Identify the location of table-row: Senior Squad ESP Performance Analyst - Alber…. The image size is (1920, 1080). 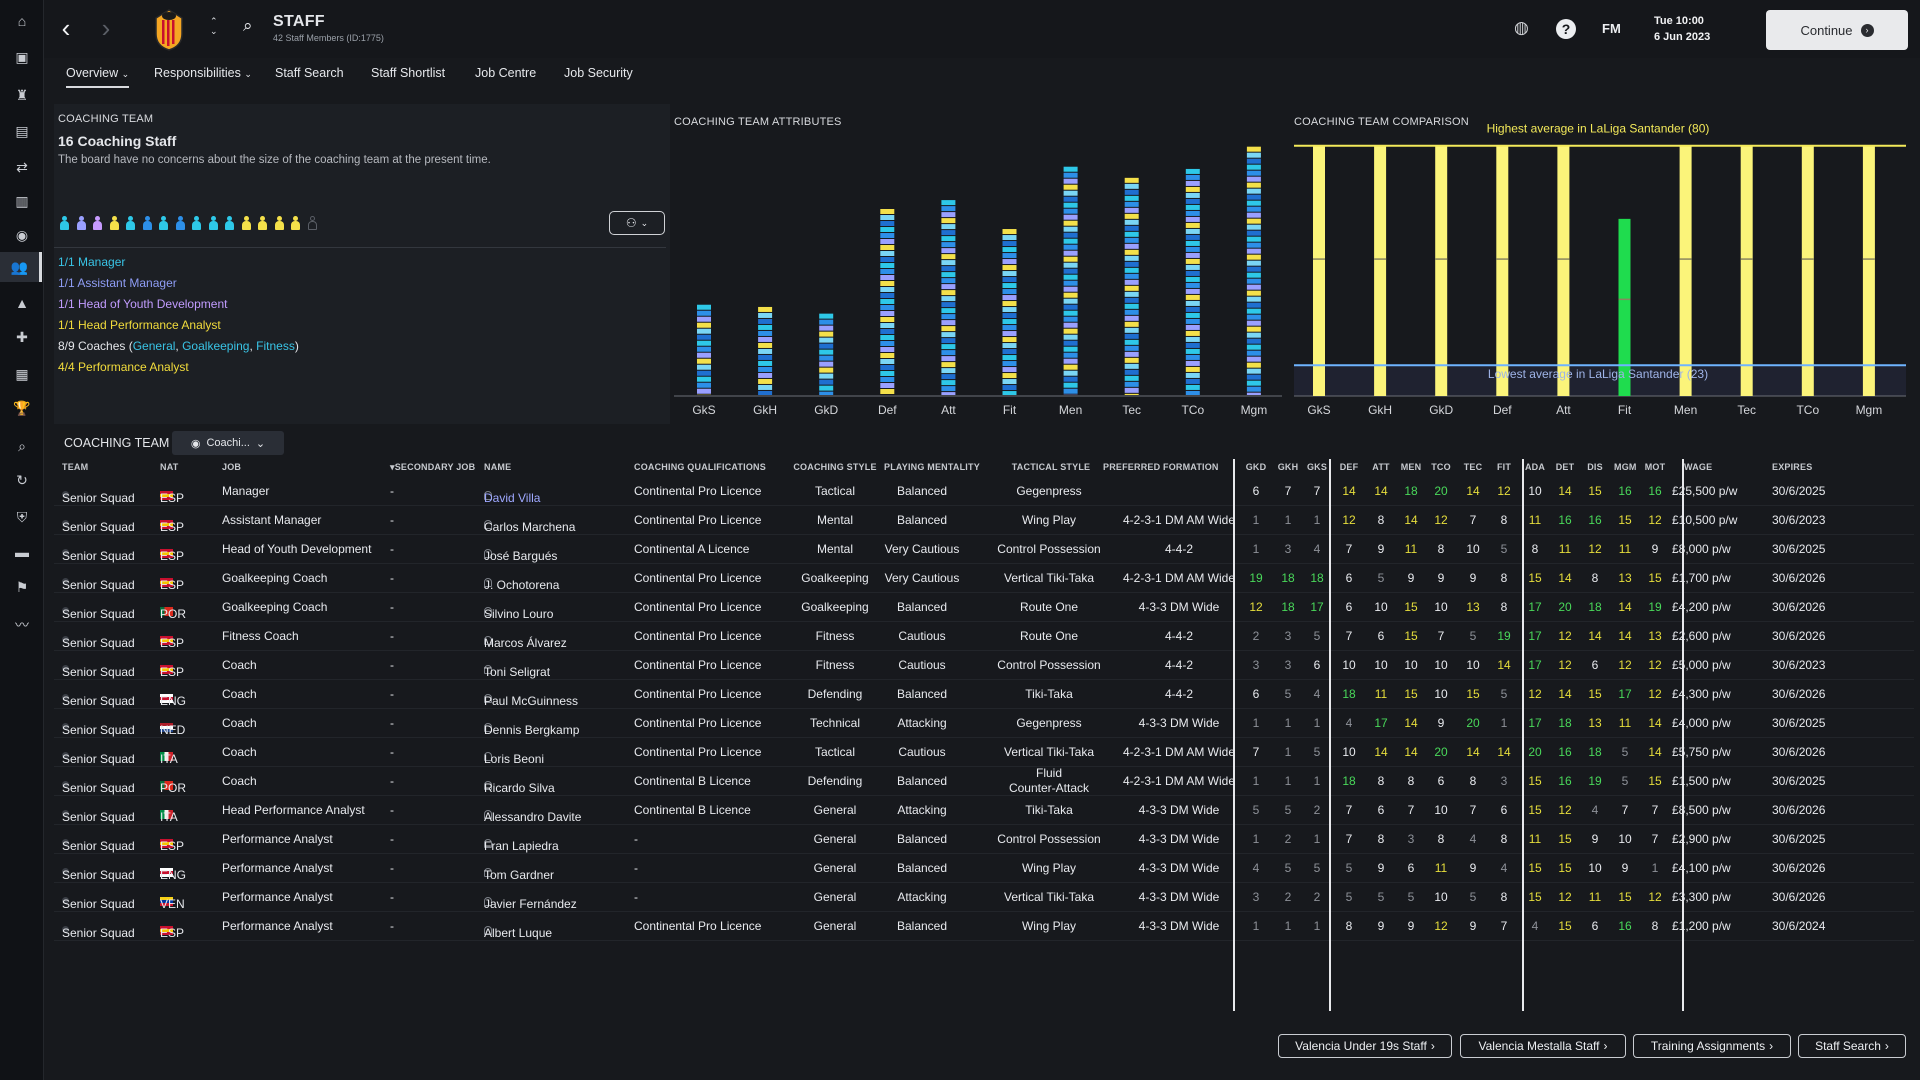
(984, 926).